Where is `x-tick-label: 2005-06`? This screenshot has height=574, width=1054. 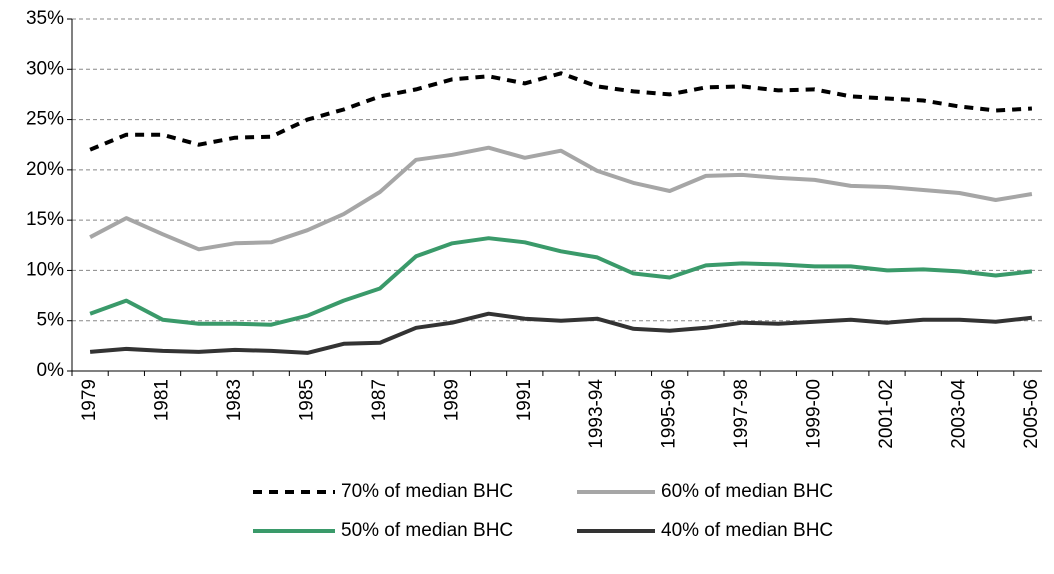 x-tick-label: 2005-06 is located at coordinates (1031, 414).